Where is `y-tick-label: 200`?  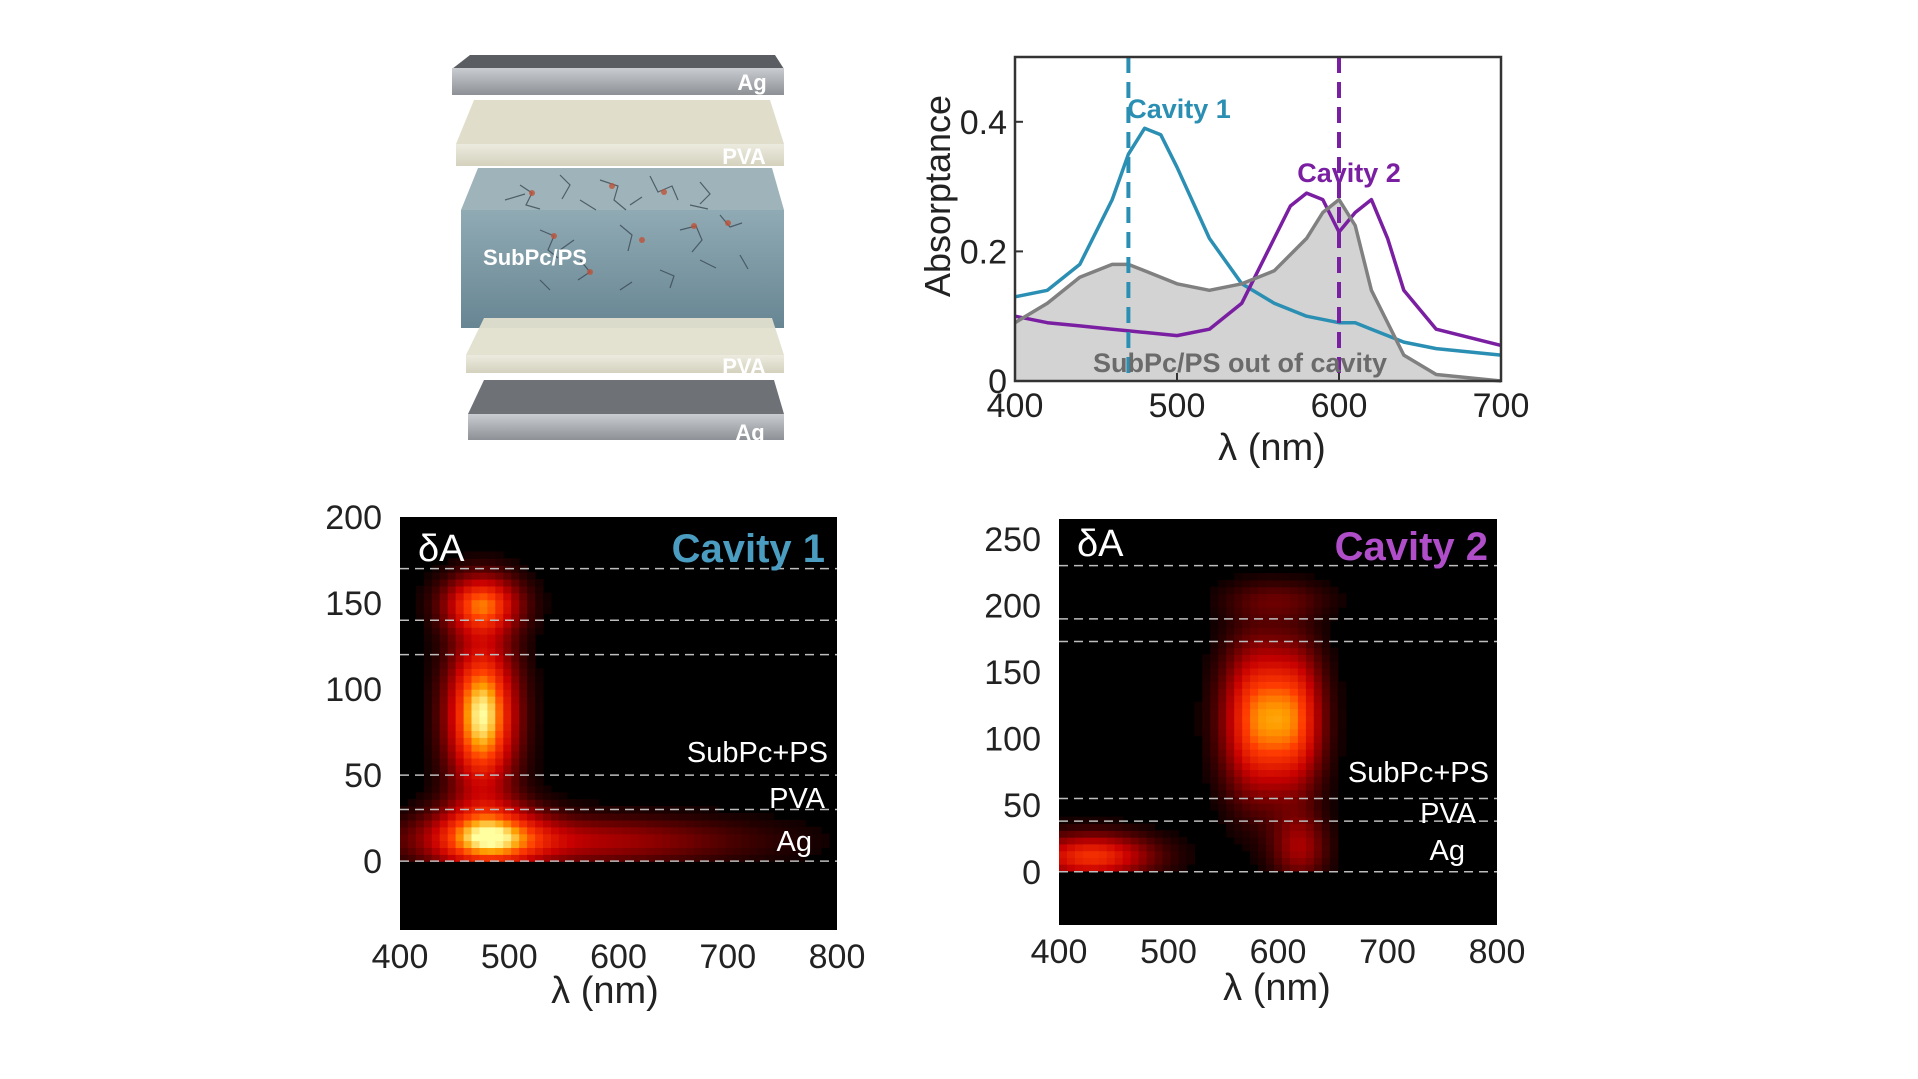
y-tick-label: 200 is located at coordinates (353, 518).